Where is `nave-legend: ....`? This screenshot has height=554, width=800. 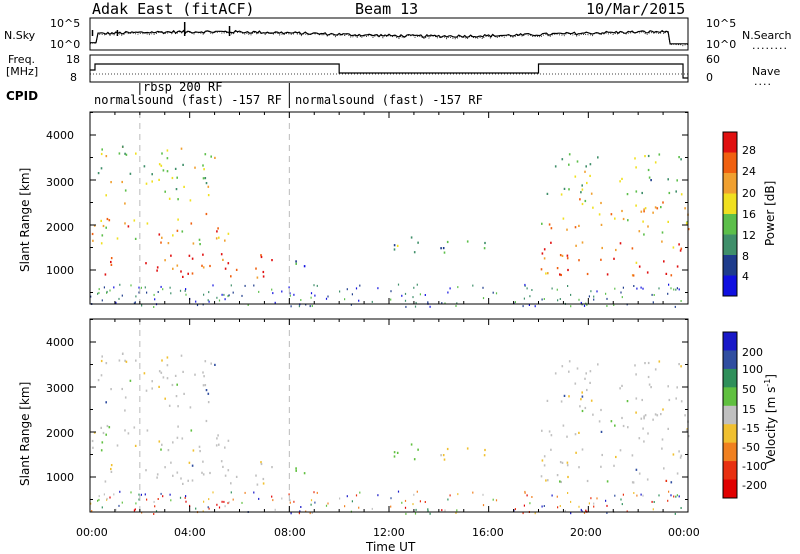
nave-legend: .... is located at coordinates (763, 81).